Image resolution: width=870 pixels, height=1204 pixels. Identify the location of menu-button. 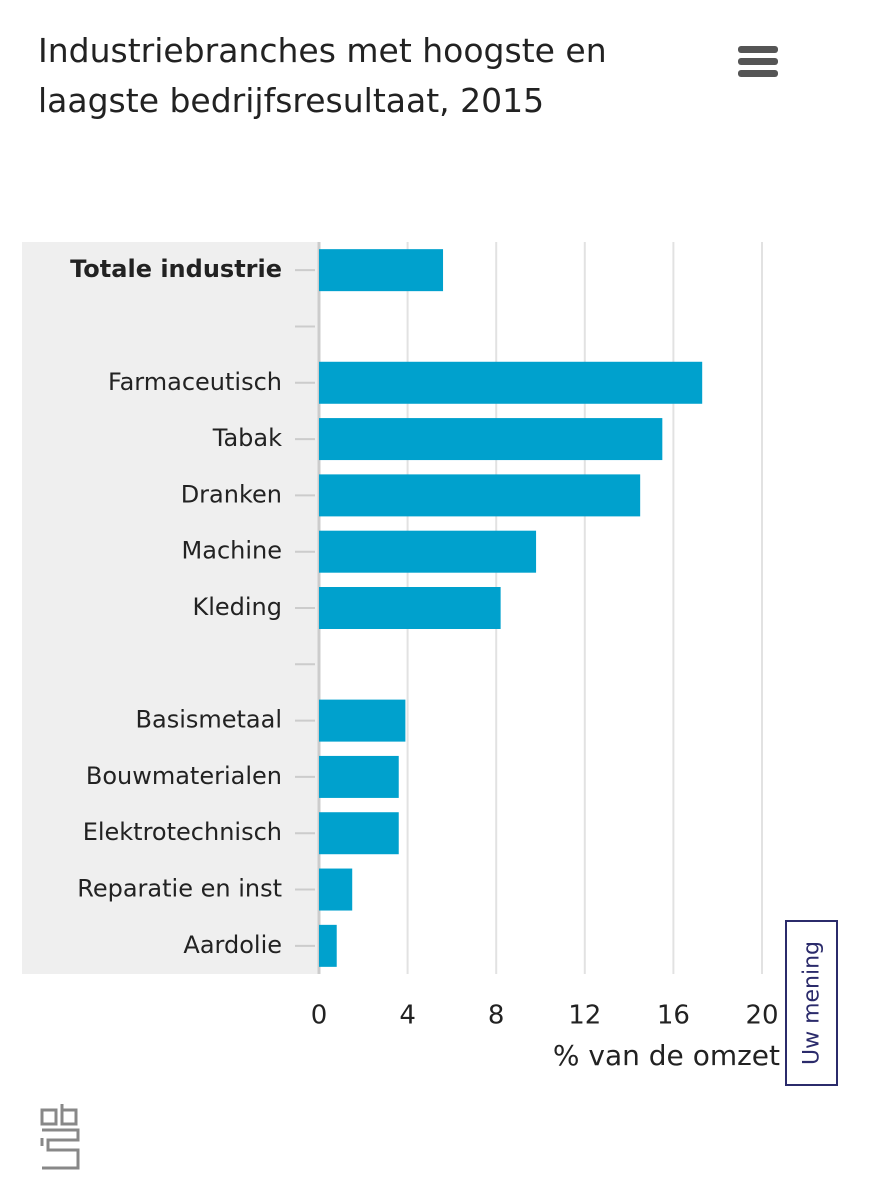
(758, 64).